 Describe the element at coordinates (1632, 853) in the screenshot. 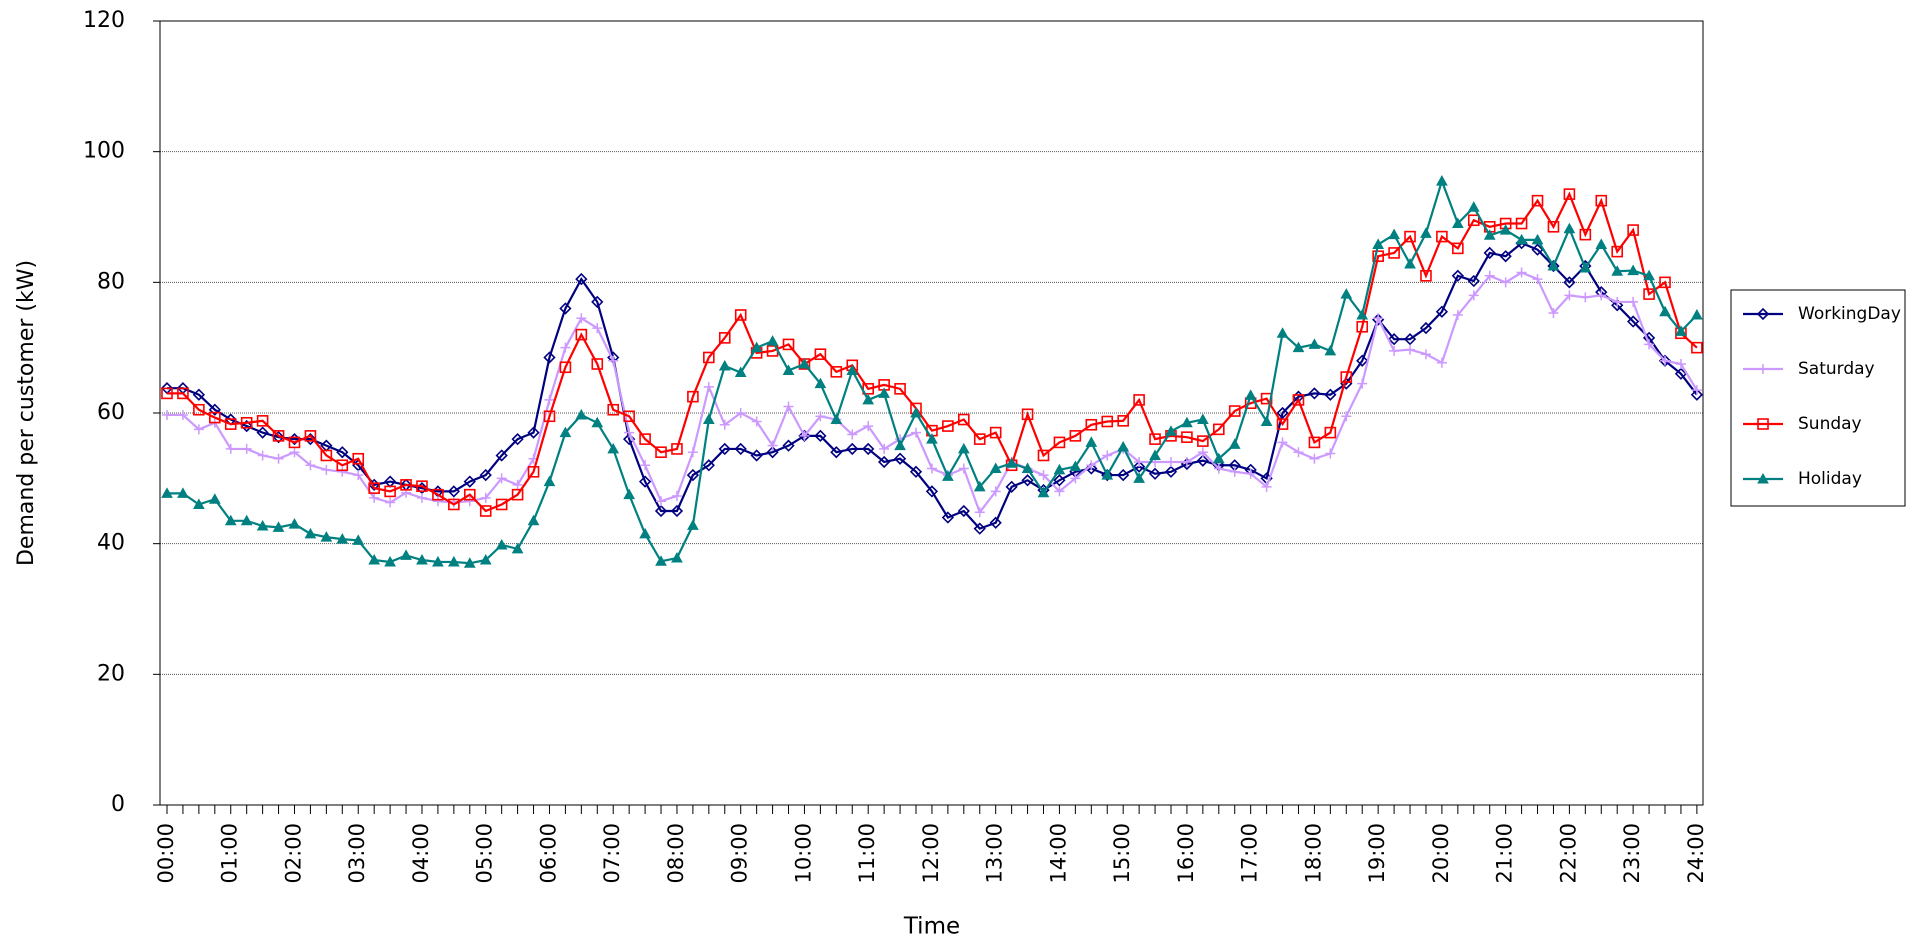

I see `x-tick-label: 23:00` at that location.